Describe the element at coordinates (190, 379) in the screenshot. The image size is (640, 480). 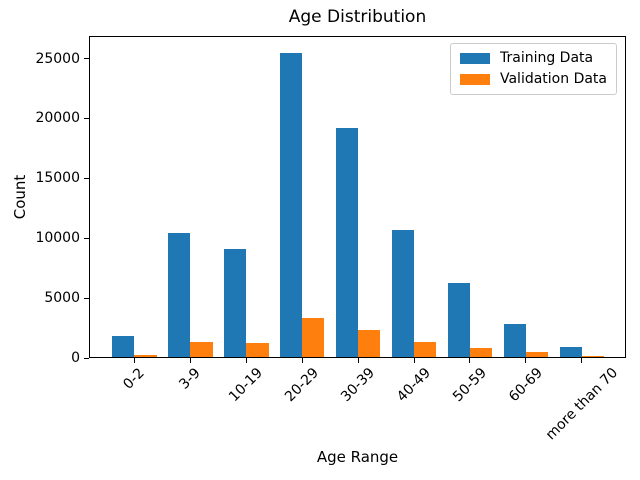
I see `x-tick-label: 3-9` at that location.